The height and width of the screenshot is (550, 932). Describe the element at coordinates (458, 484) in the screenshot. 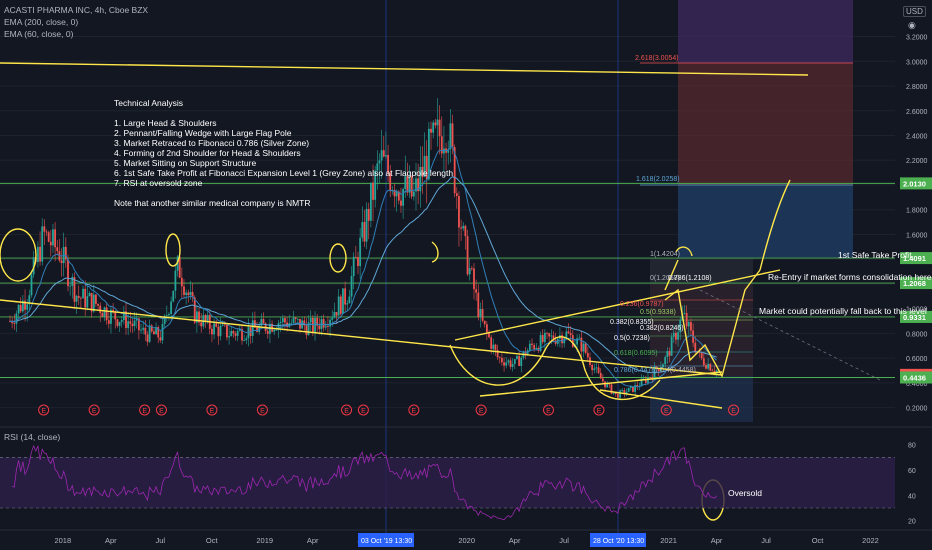

I see `rsi-pane: 80 60 40 20` at that location.